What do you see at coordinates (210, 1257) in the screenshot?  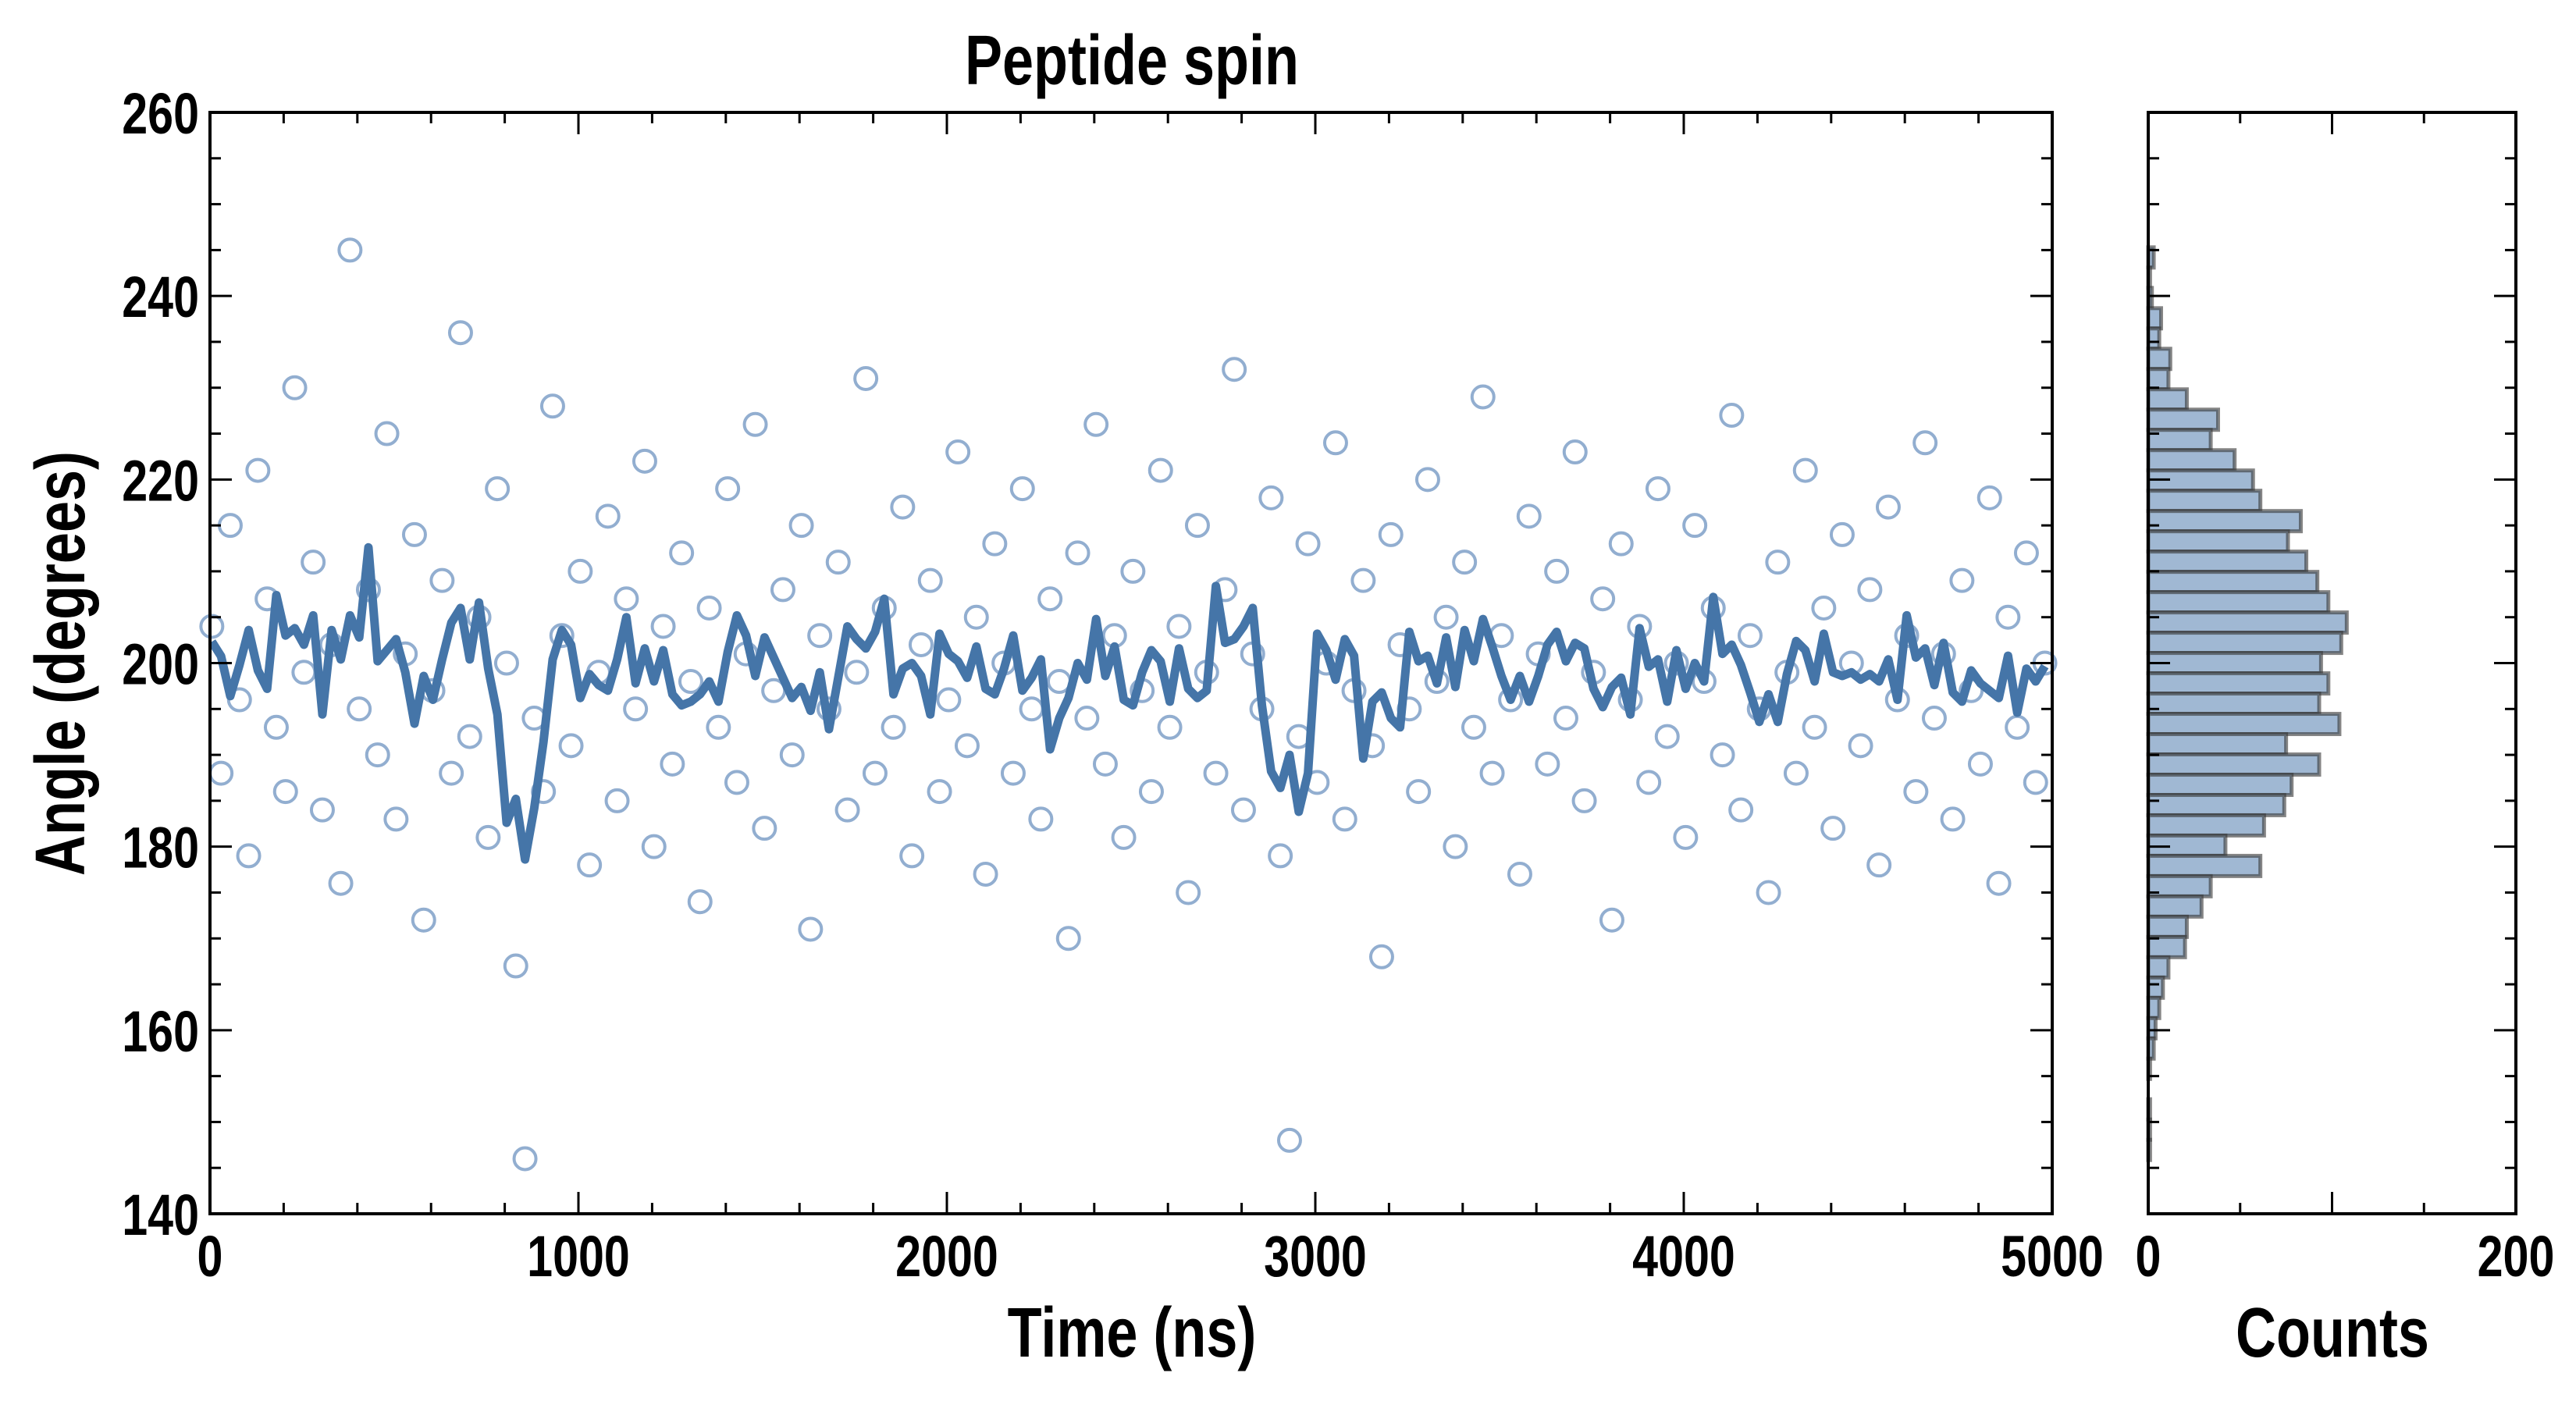 I see `x-tick-label: 0` at bounding box center [210, 1257].